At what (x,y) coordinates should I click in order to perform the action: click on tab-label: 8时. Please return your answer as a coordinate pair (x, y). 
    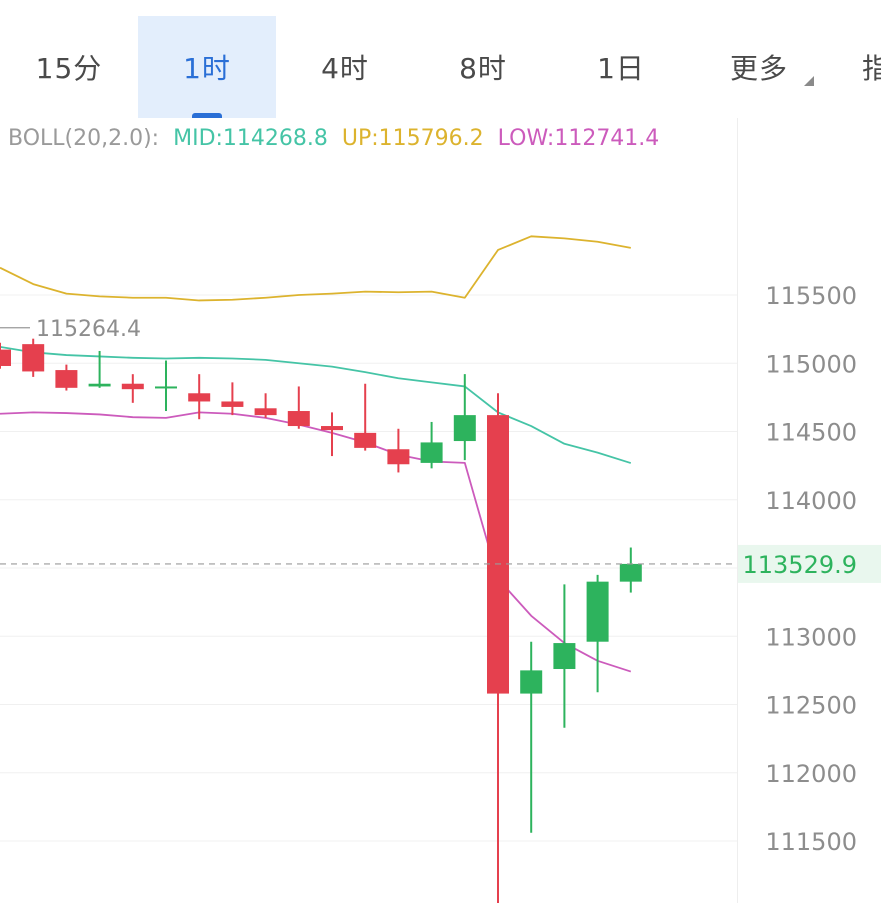
    Looking at the image, I should click on (483, 68).